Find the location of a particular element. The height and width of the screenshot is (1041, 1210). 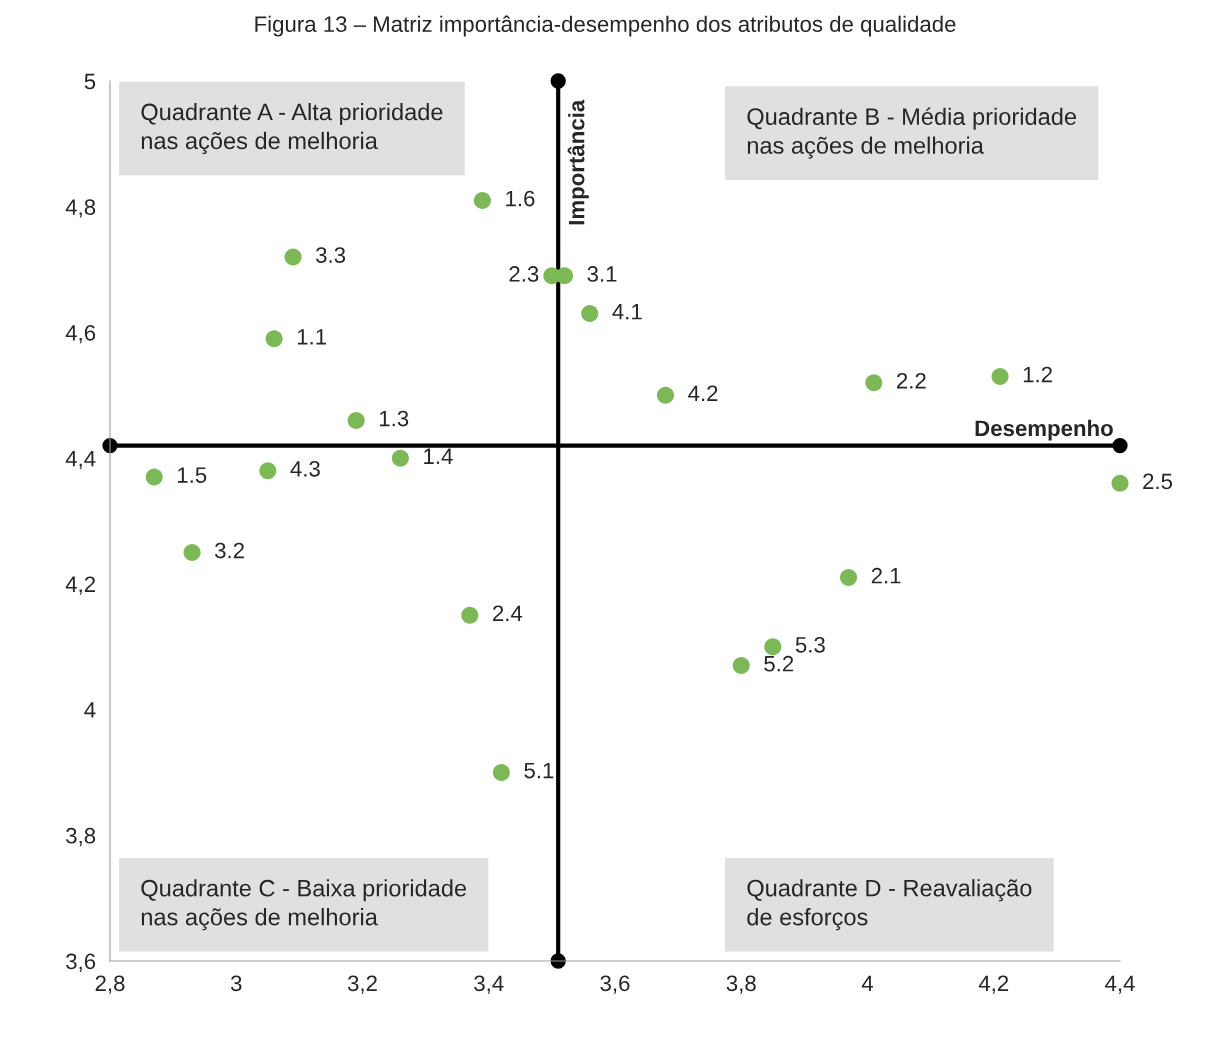

annotation: 1.5 is located at coordinates (192, 475).